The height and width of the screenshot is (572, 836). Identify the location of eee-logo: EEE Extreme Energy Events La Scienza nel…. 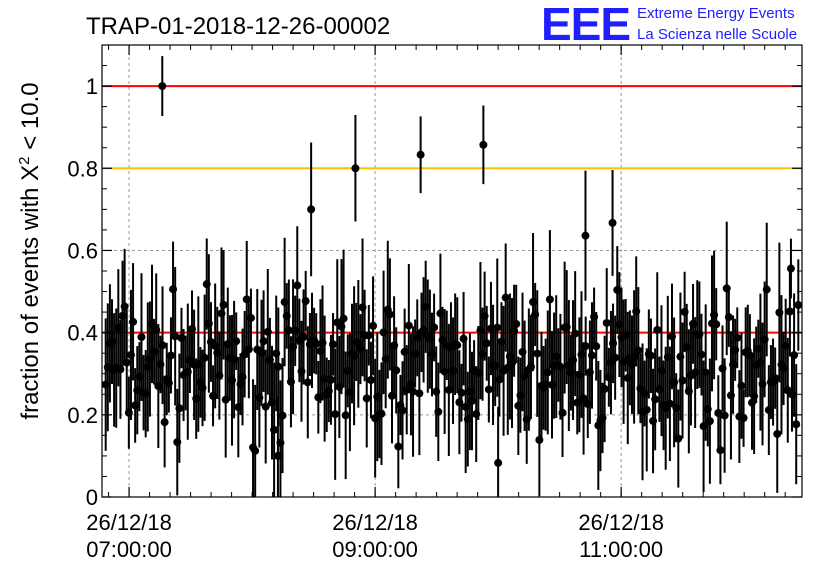
(669, 25).